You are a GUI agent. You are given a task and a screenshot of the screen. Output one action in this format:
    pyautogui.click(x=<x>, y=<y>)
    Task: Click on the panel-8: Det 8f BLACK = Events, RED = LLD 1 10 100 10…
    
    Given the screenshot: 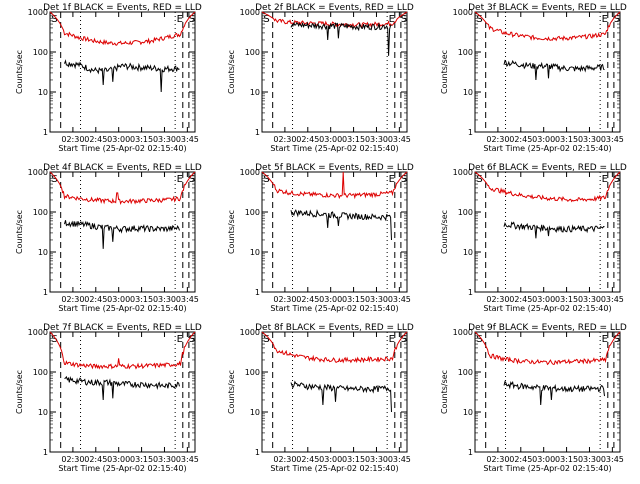 What is the action you would take?
    pyautogui.click(x=320, y=398)
    